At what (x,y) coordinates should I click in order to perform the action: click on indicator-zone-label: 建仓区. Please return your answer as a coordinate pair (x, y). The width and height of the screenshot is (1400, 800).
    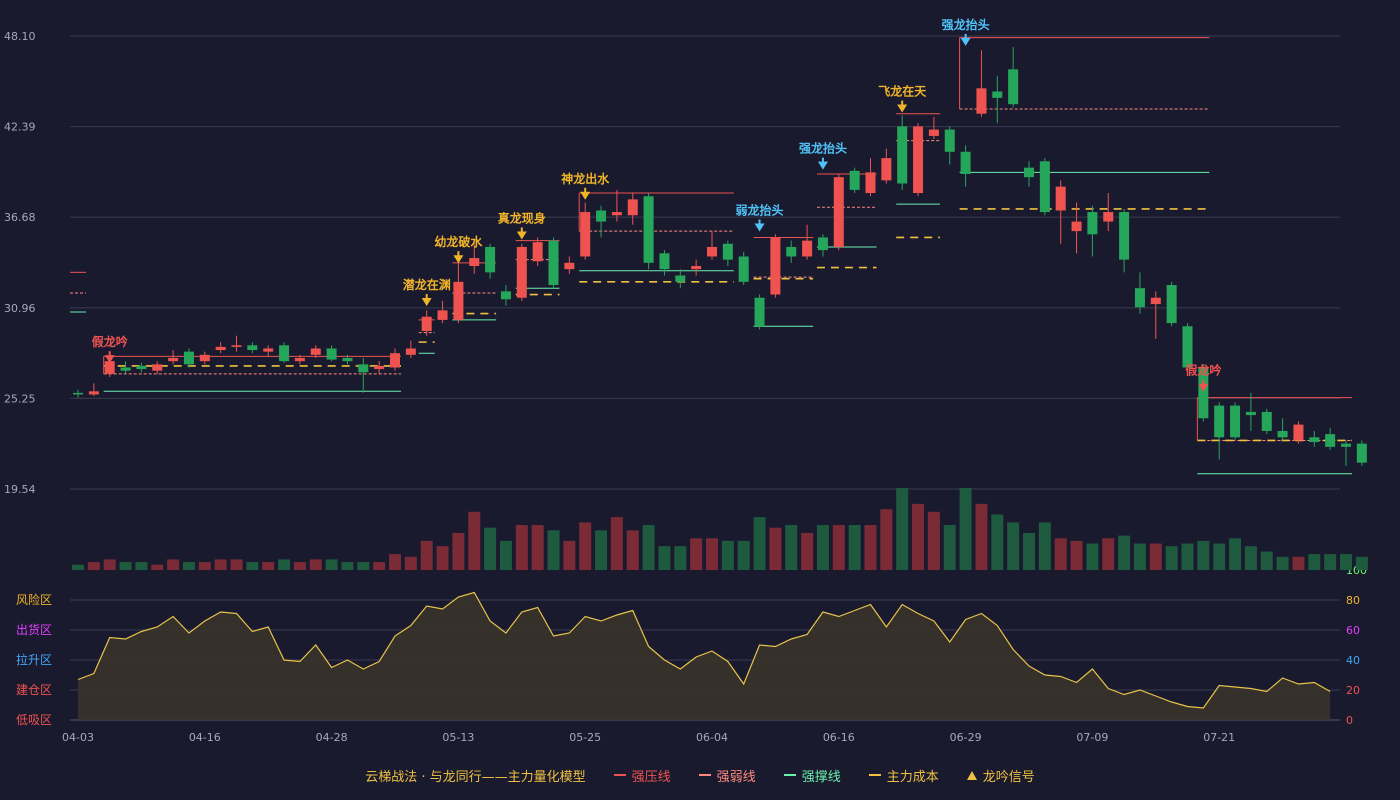
    Looking at the image, I should click on (34, 690).